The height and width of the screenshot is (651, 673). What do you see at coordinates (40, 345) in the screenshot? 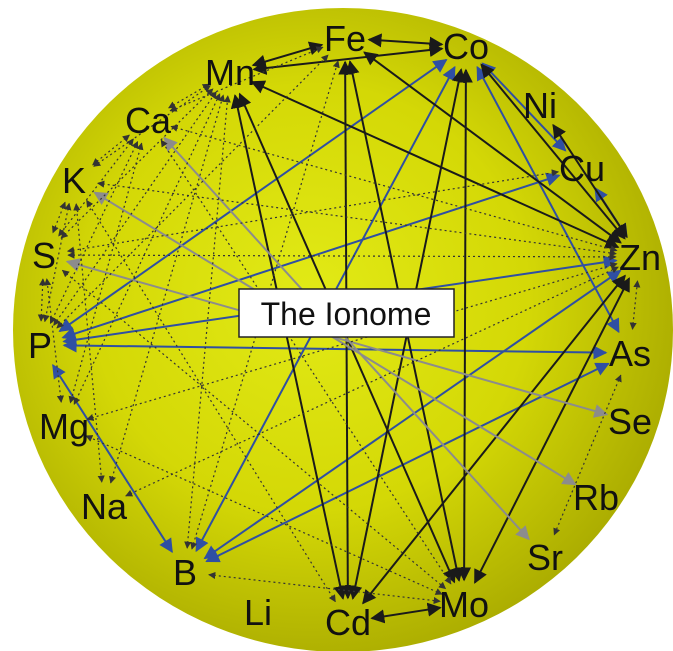
I see `node-p: P` at bounding box center [40, 345].